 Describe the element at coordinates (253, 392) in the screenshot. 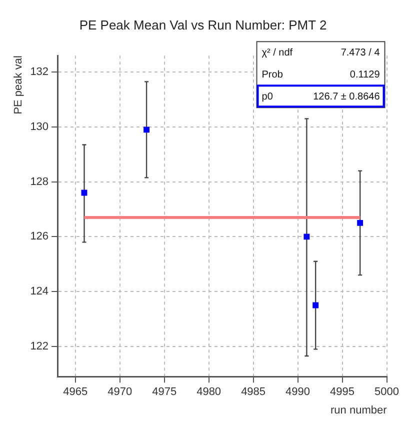

I see `x-tick-label: 4985` at that location.